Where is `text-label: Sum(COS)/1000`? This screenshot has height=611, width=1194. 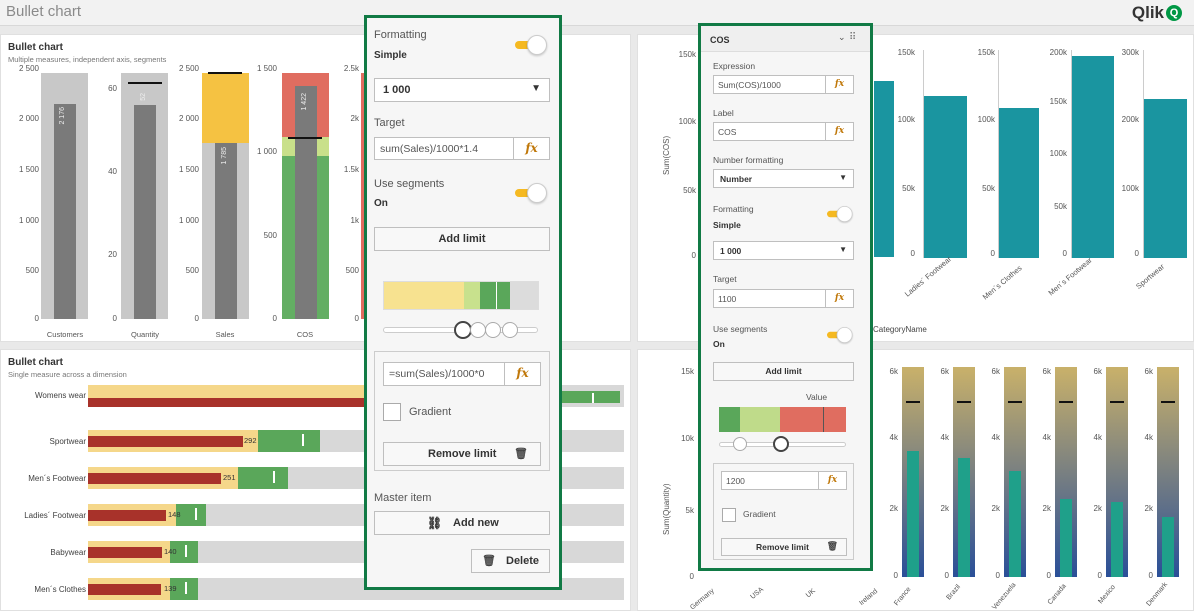 text-label: Sum(COS)/1000 is located at coordinates (749, 85).